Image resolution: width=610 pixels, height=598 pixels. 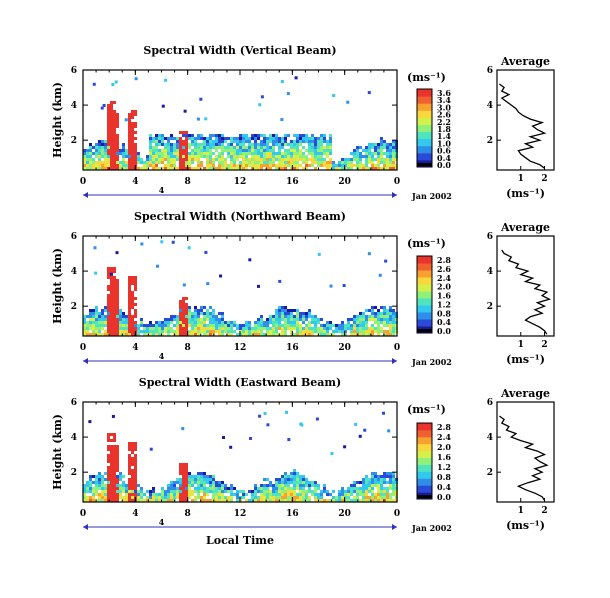 I want to click on date-marker: 4, so click(x=240, y=191).